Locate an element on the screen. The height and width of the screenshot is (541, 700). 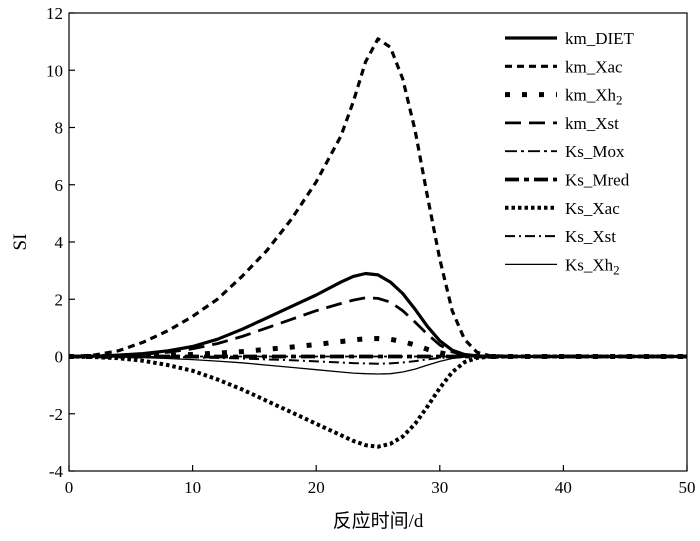
x-tick-label: 20 is located at coordinates (316, 487).